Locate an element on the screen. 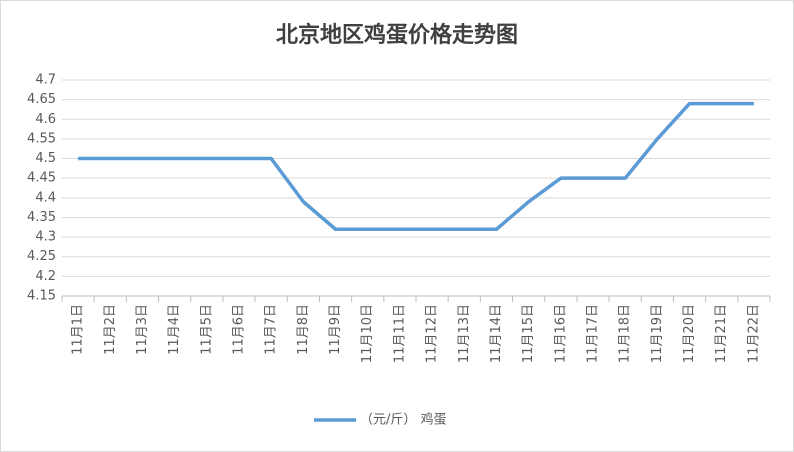 The width and height of the screenshot is (794, 452). x-tick-label: 11月3日 is located at coordinates (142, 329).